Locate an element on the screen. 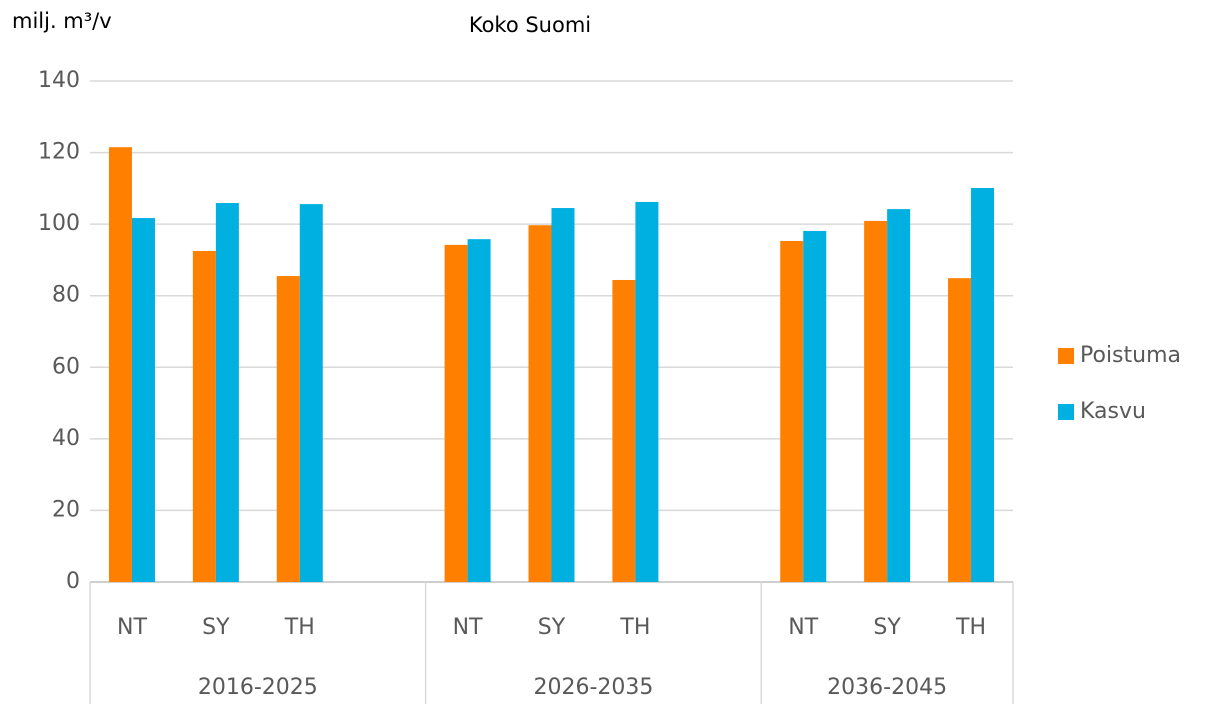 This screenshot has height=704, width=1206. group-label: 2016-2025 is located at coordinates (258, 687).